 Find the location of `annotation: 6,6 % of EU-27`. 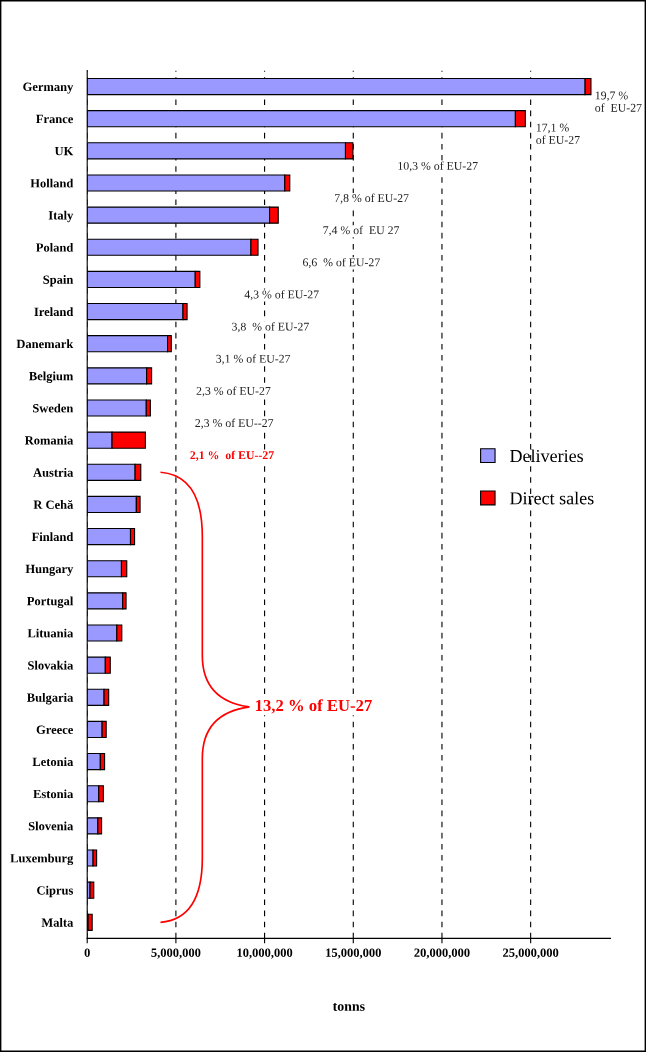

annotation: 6,6 % of EU-27 is located at coordinates (341, 262).